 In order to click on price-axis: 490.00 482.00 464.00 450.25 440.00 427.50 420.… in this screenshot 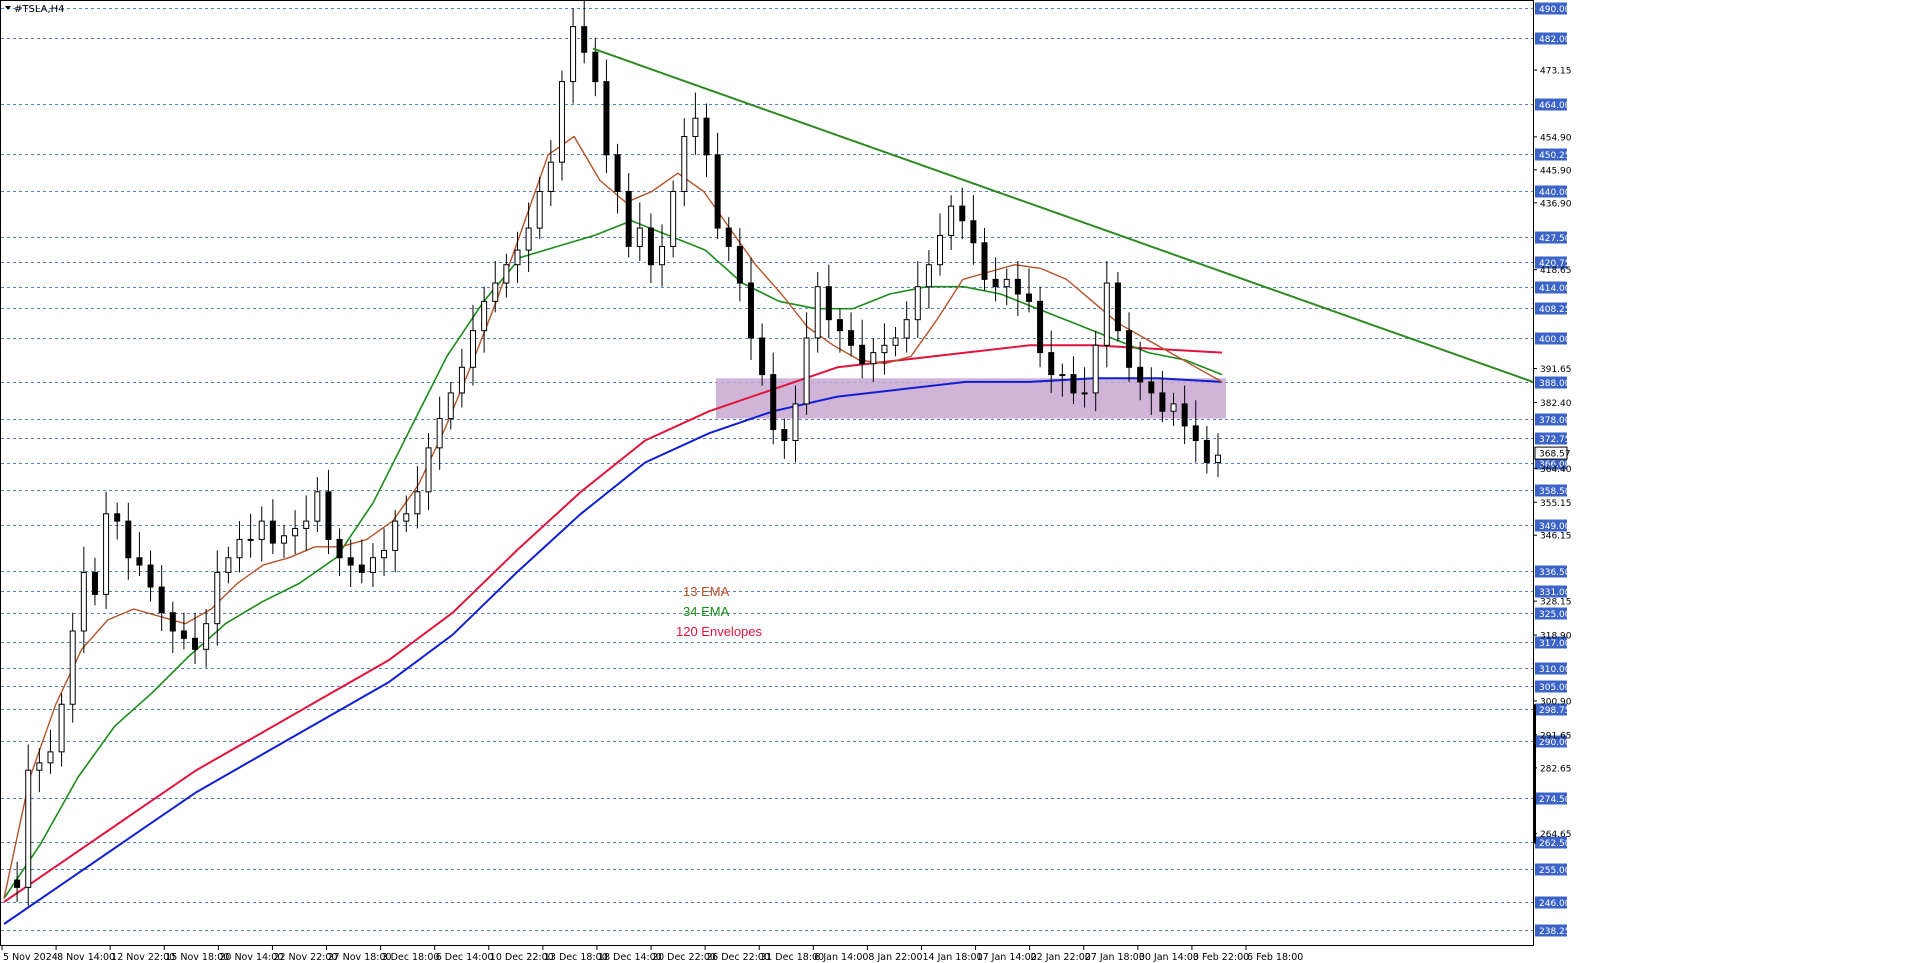, I will do `click(1552, 470)`.